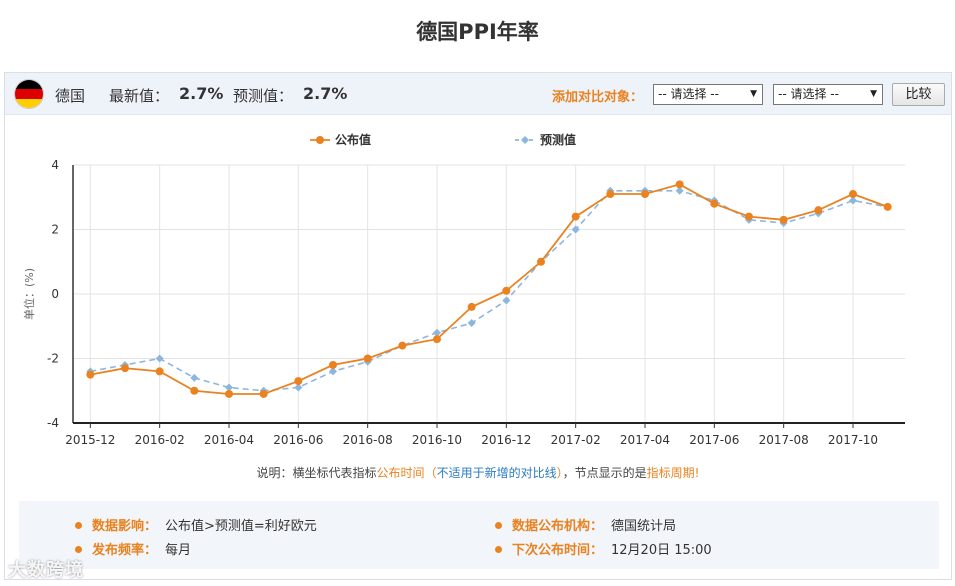 Image resolution: width=955 pixels, height=586 pixels. What do you see at coordinates (229, 440) in the screenshot?
I see `x-tick-label: 2016-04` at bounding box center [229, 440].